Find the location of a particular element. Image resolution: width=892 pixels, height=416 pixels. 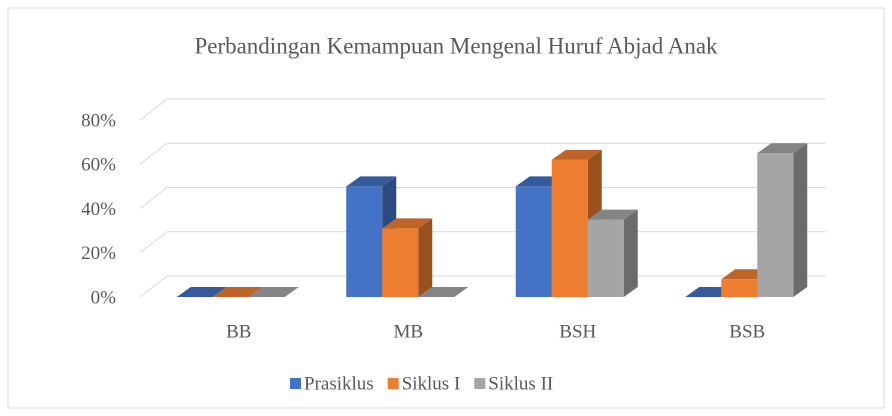

legend-label: Siklus II is located at coordinates (520, 383).